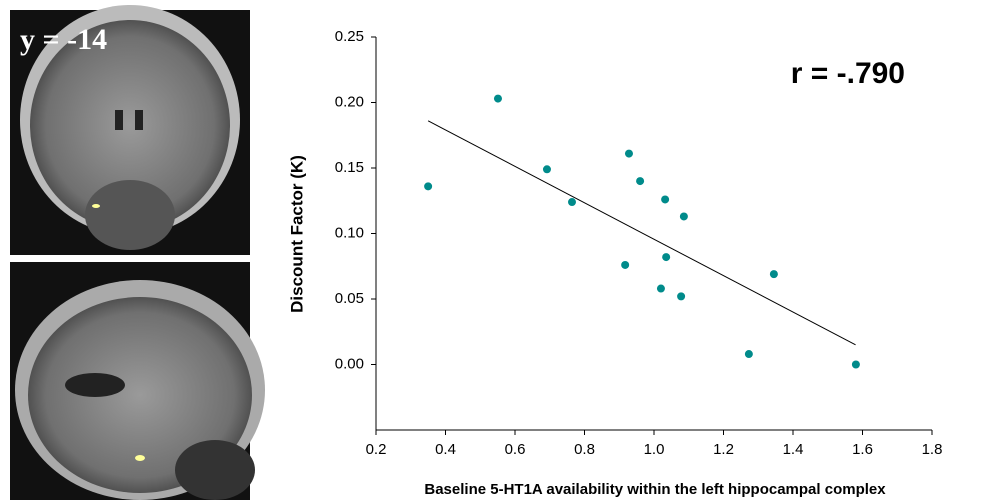 The width and height of the screenshot is (987, 503). What do you see at coordinates (654, 449) in the screenshot?
I see `x-tick-label: 1.0` at bounding box center [654, 449].